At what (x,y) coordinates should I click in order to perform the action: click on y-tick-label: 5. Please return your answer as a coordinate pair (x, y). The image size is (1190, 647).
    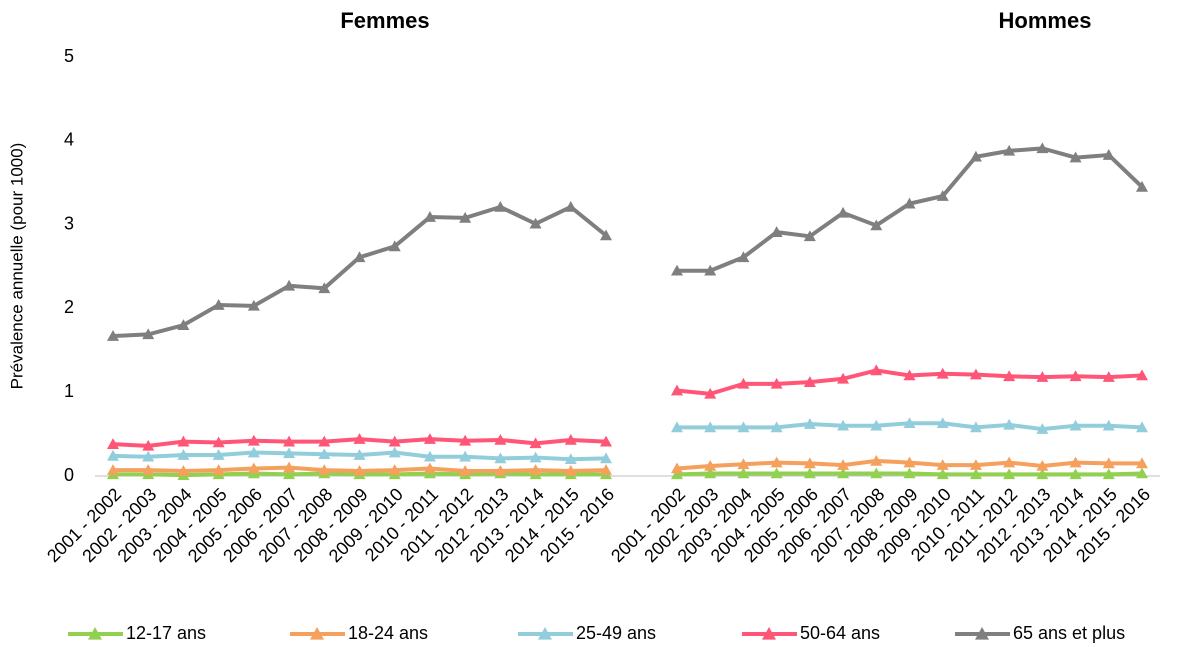
    Looking at the image, I should click on (69, 56).